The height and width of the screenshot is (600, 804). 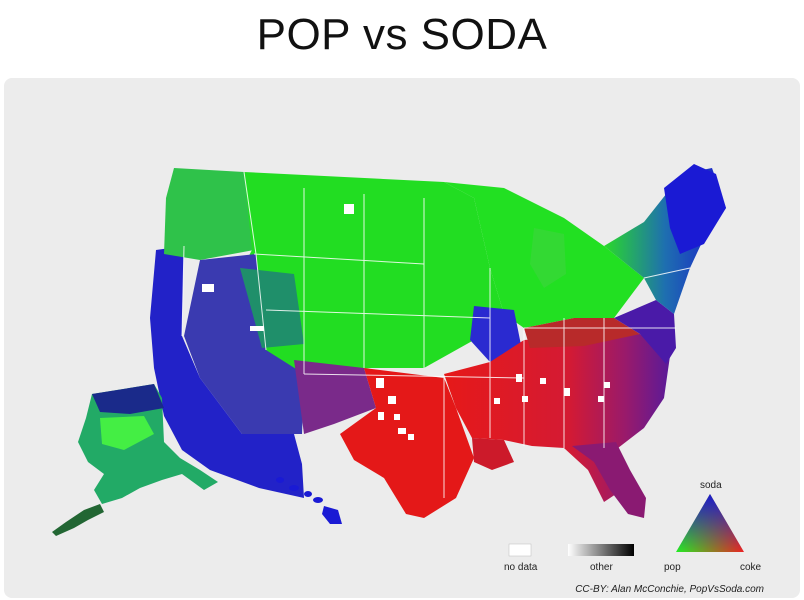 I want to click on region-great-basin, so click(x=244, y=344).